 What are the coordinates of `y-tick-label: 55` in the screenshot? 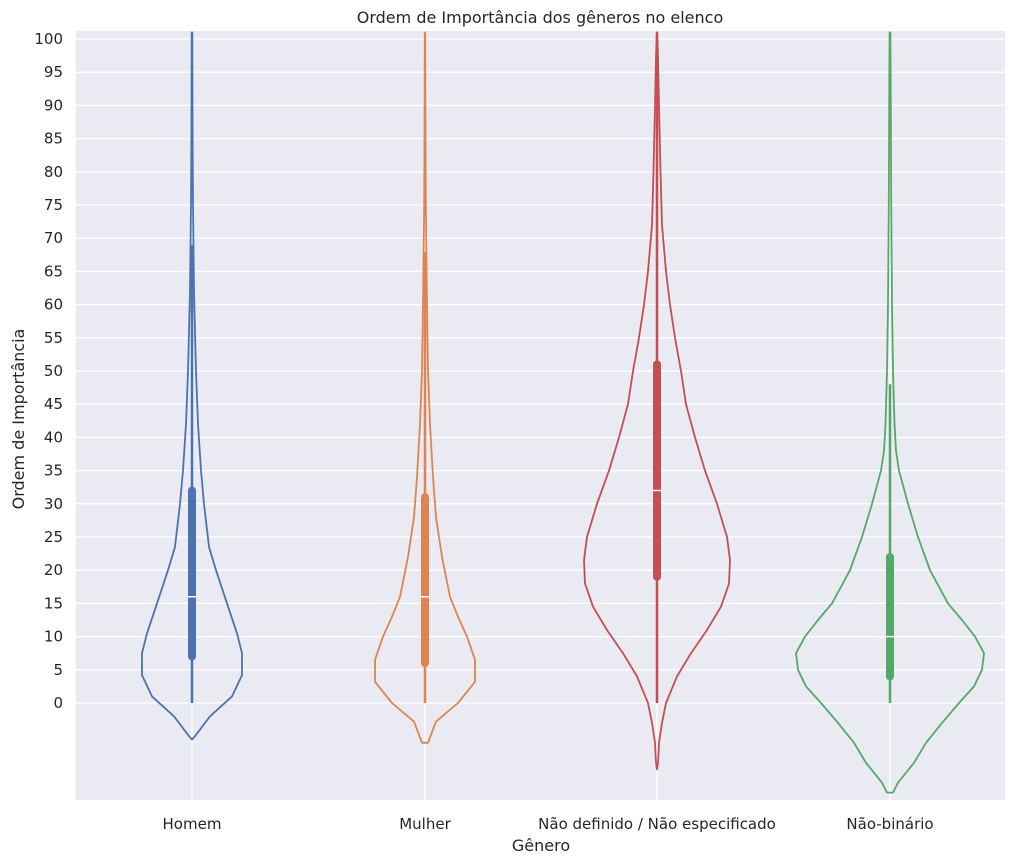 It's located at (53, 338).